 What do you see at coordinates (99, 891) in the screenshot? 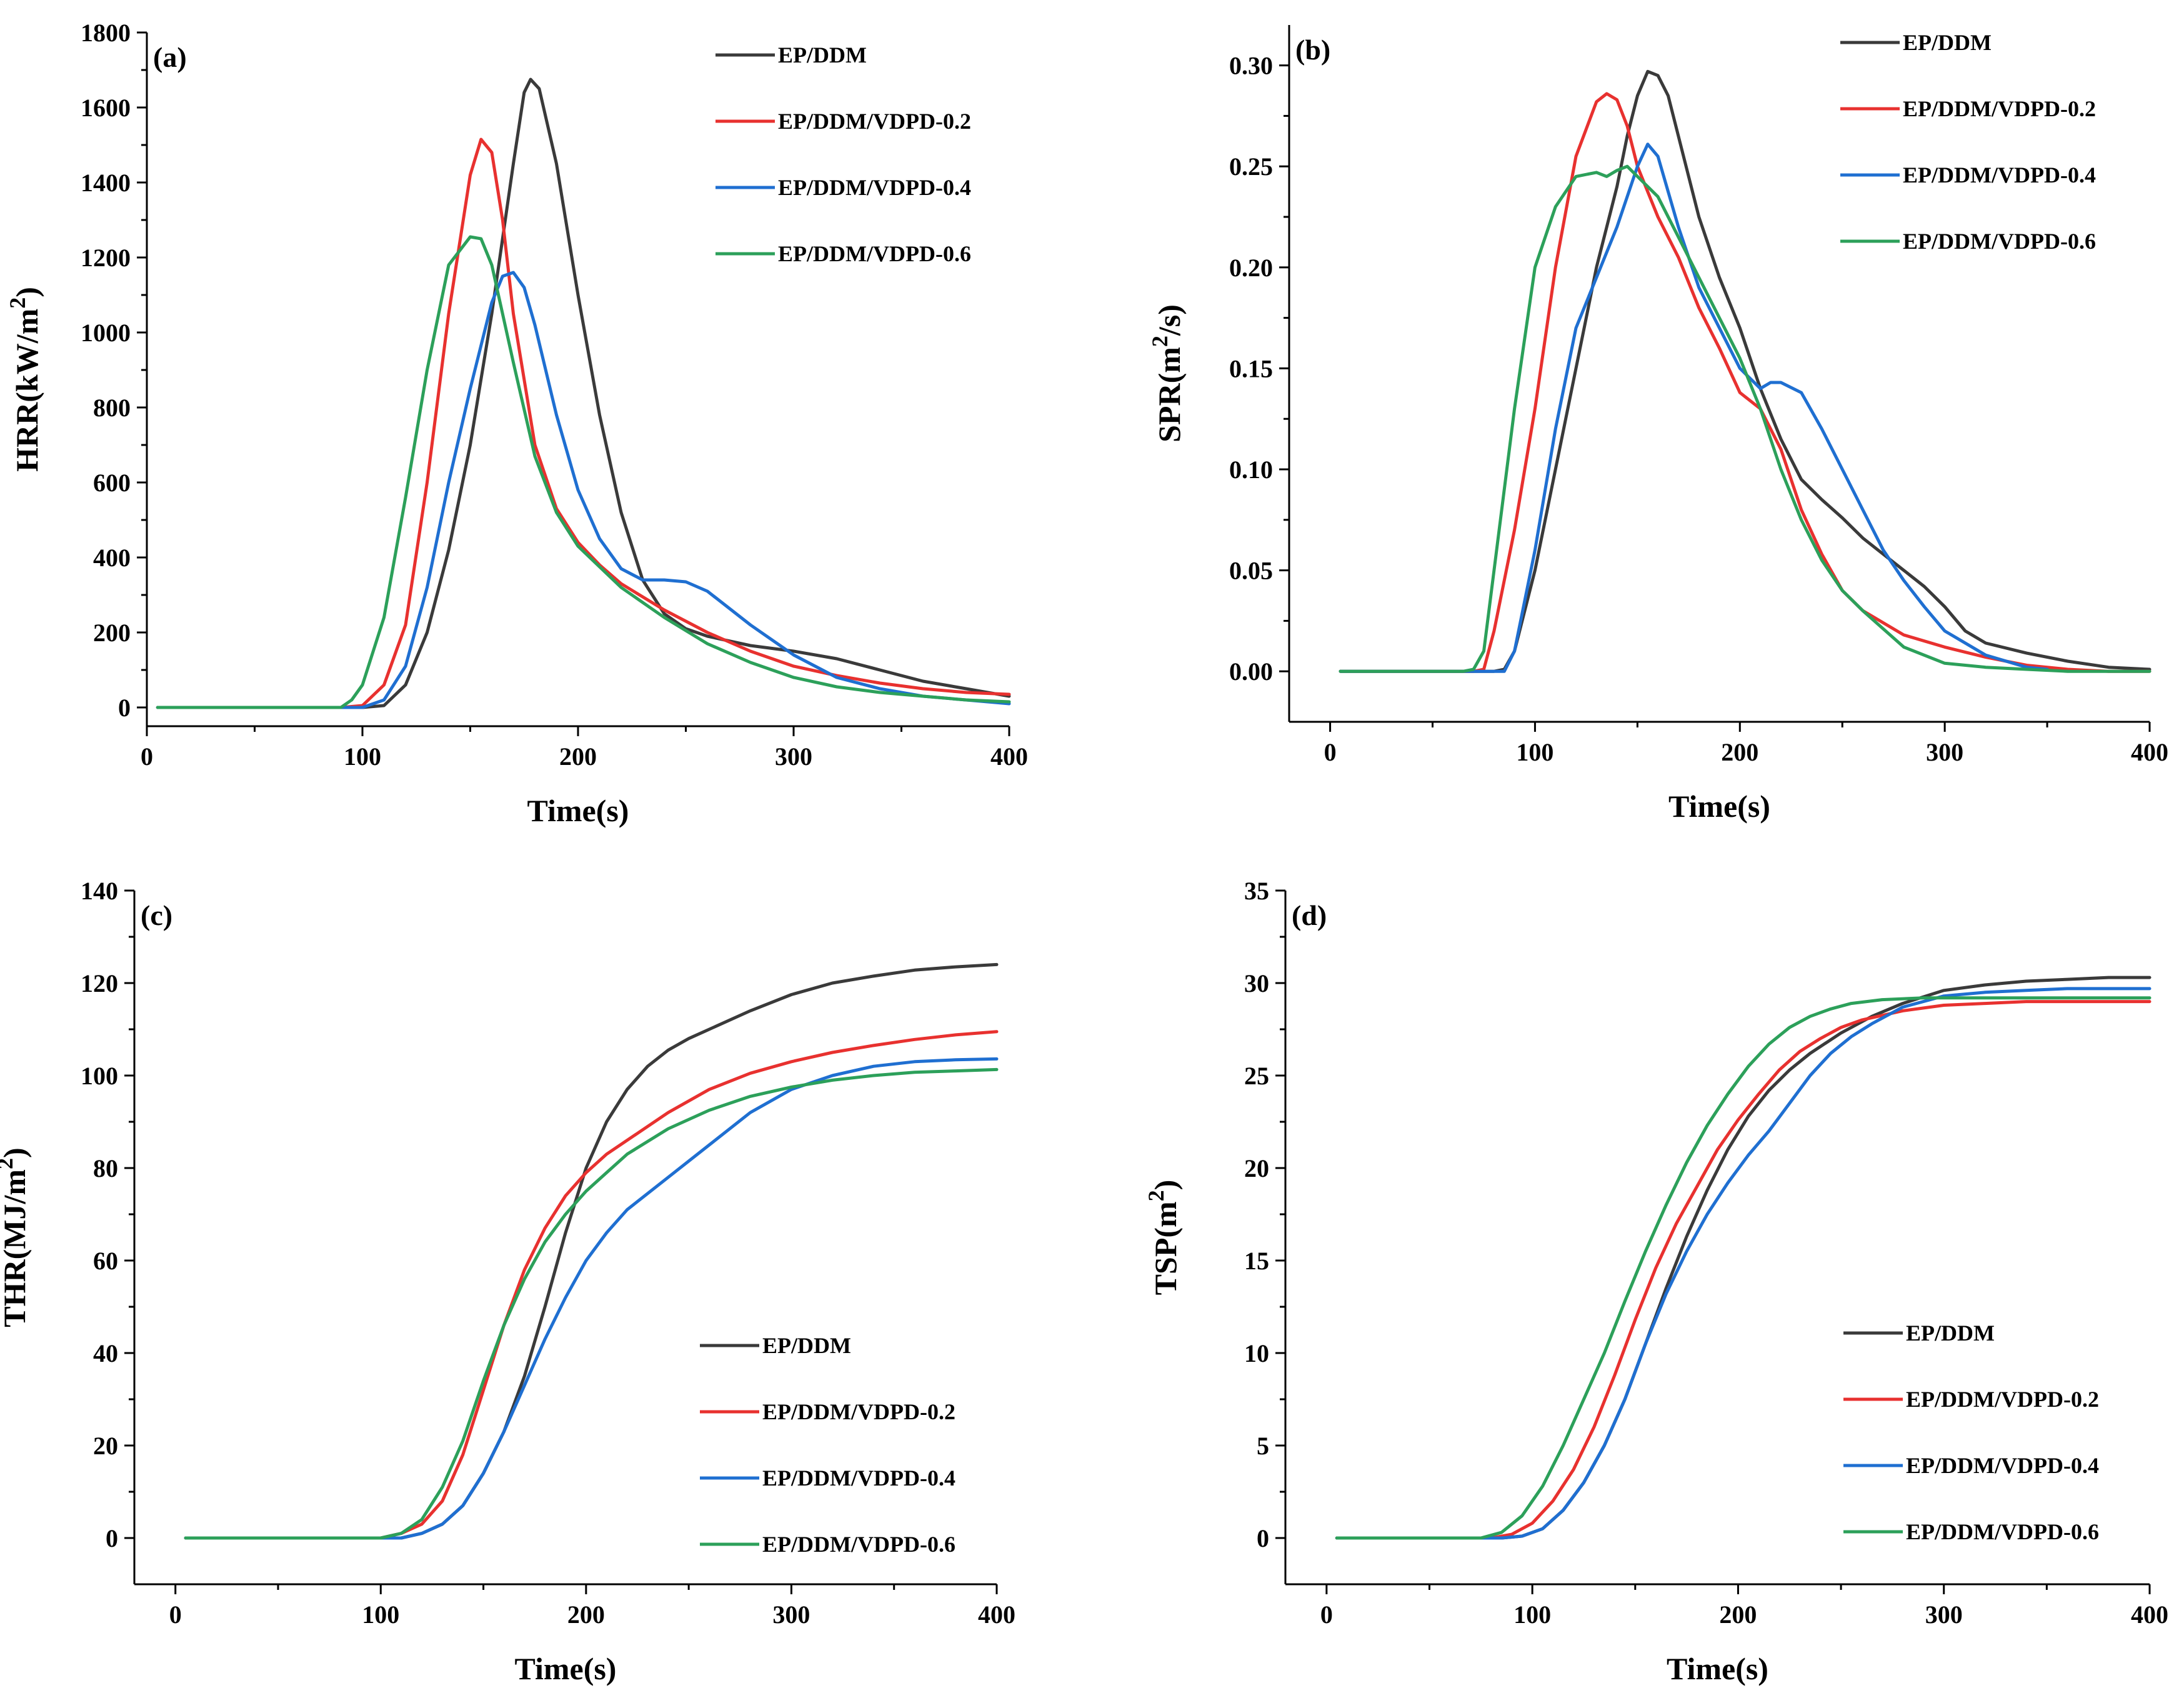
I see `y-tick-label: 140` at bounding box center [99, 891].